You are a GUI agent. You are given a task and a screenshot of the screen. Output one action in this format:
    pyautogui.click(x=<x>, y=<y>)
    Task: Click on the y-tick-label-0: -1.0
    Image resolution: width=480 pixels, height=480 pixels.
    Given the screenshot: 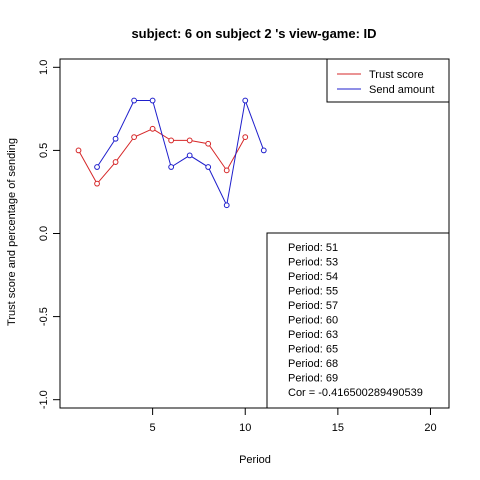 What is the action you would take?
    pyautogui.click(x=44, y=399)
    